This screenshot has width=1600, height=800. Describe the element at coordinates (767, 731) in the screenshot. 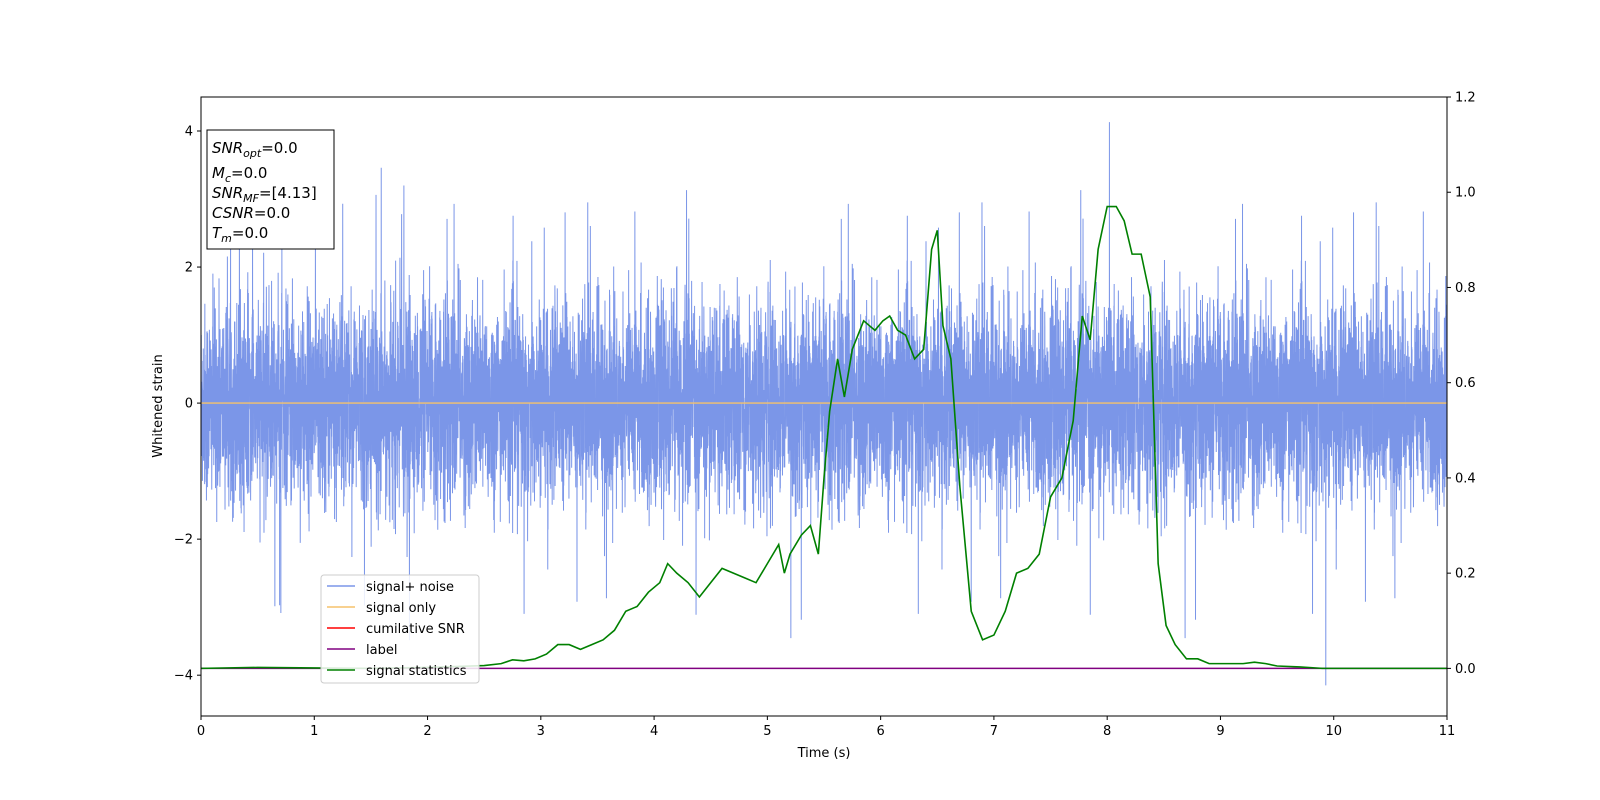

I see `x-tick-label: 5` at that location.